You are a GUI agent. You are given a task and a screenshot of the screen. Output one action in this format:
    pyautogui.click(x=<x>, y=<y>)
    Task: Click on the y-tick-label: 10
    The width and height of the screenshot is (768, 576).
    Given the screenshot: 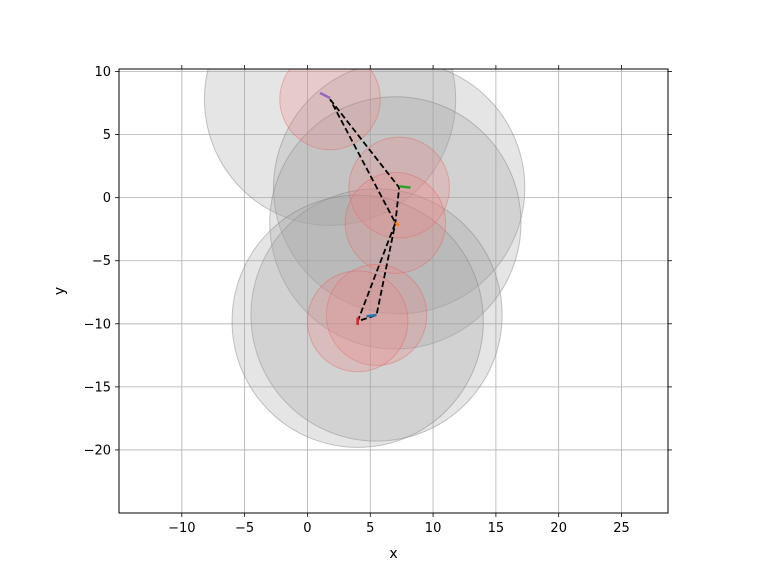 What is the action you would take?
    pyautogui.click(x=102, y=72)
    